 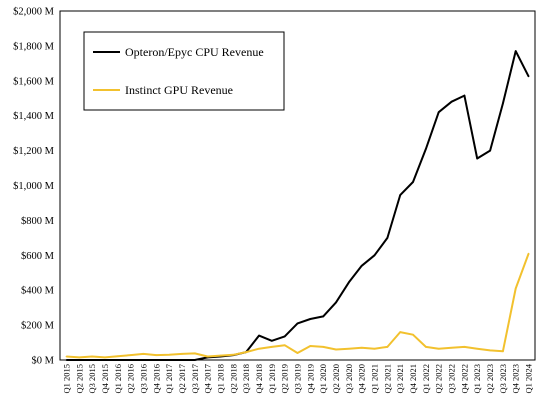 I want to click on x-tick-label: Q2 2022, so click(x=439, y=379).